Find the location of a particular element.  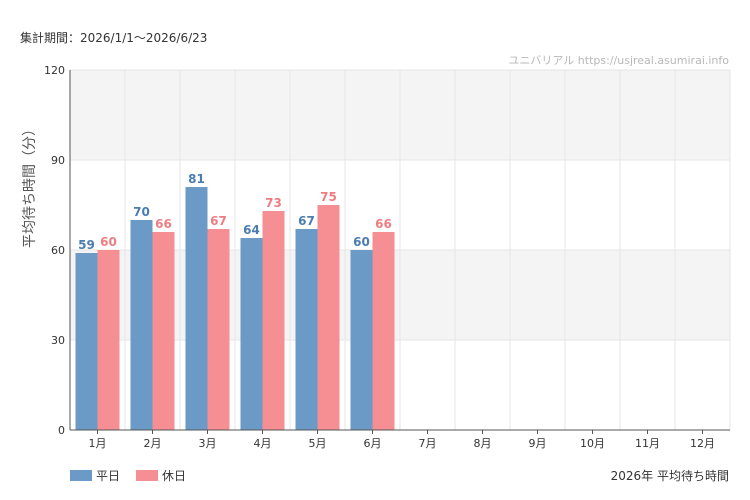

y-tick-label: 60 is located at coordinates (58, 250).